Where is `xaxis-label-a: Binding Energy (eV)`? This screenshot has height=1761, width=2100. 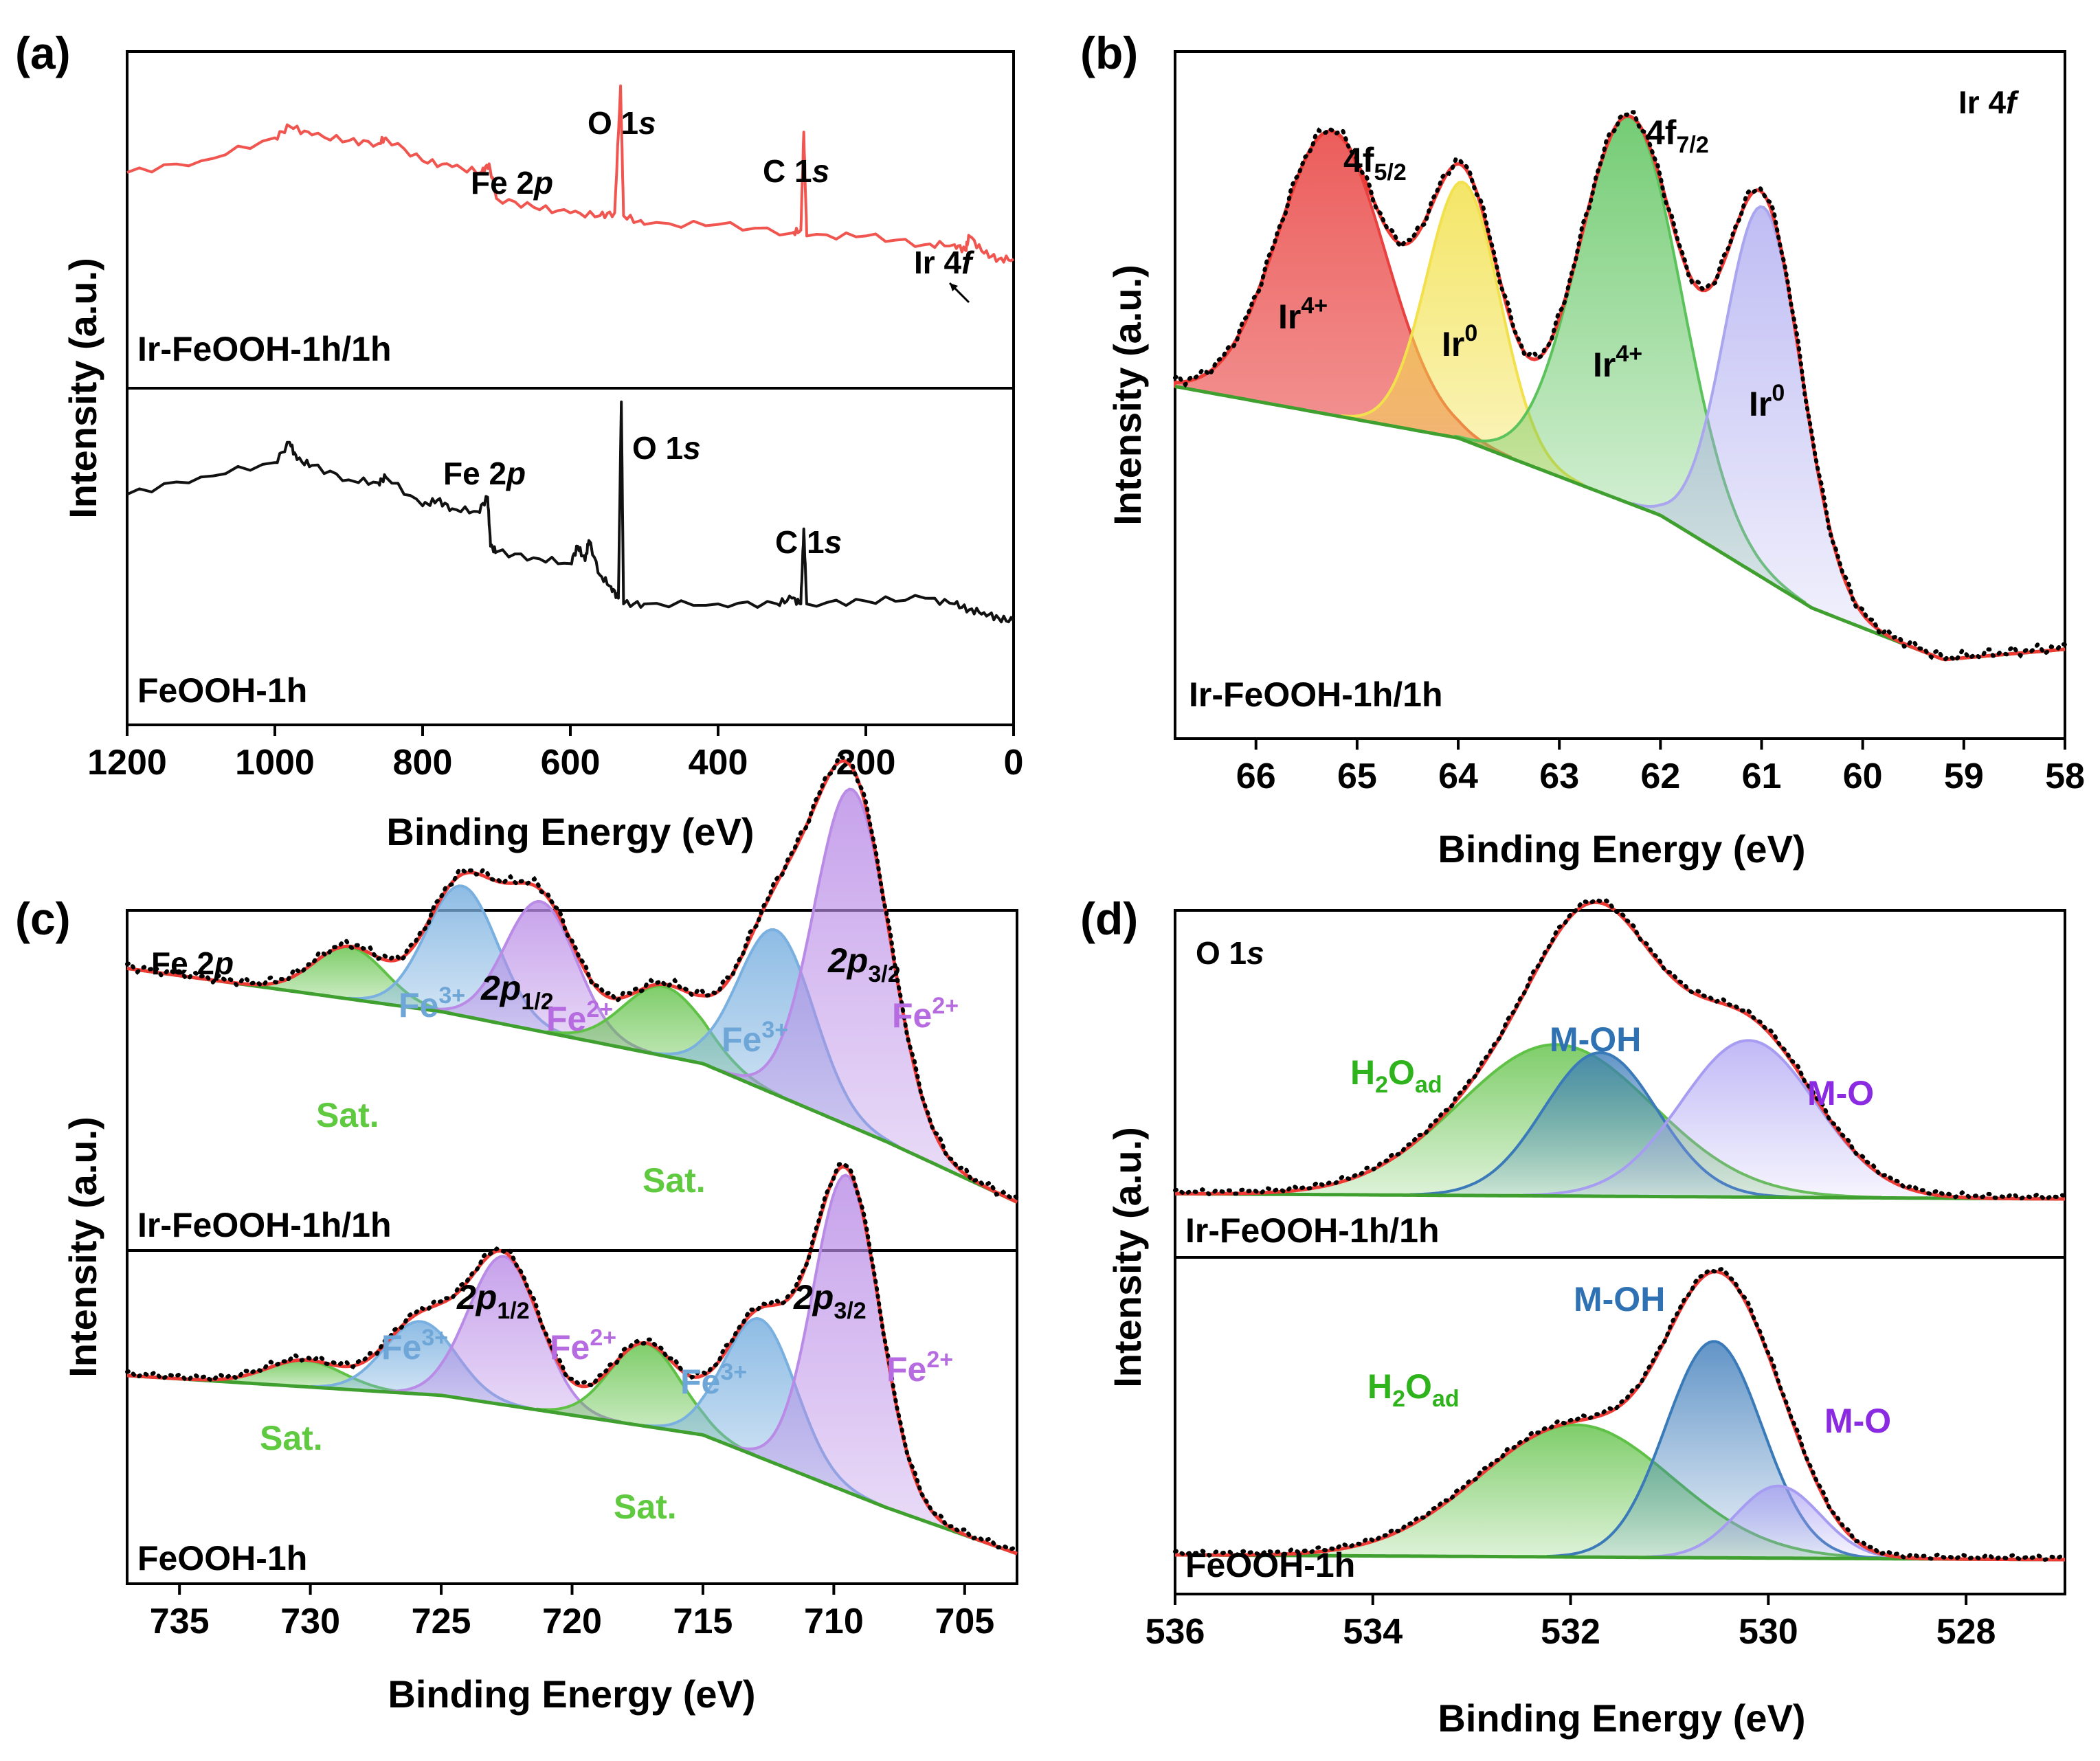 xaxis-label-a: Binding Energy (eV) is located at coordinates (570, 831).